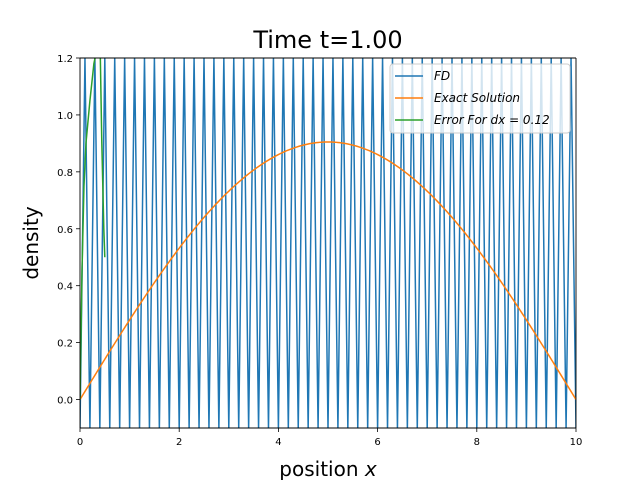 This screenshot has width=640, height=480. Describe the element at coordinates (327, 40) in the screenshot. I see `chart-title: Time t=1.00` at that location.